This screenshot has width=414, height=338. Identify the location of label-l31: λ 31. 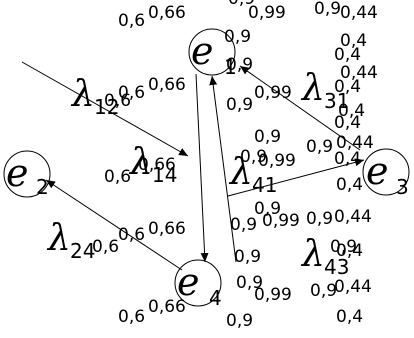
(324, 90).